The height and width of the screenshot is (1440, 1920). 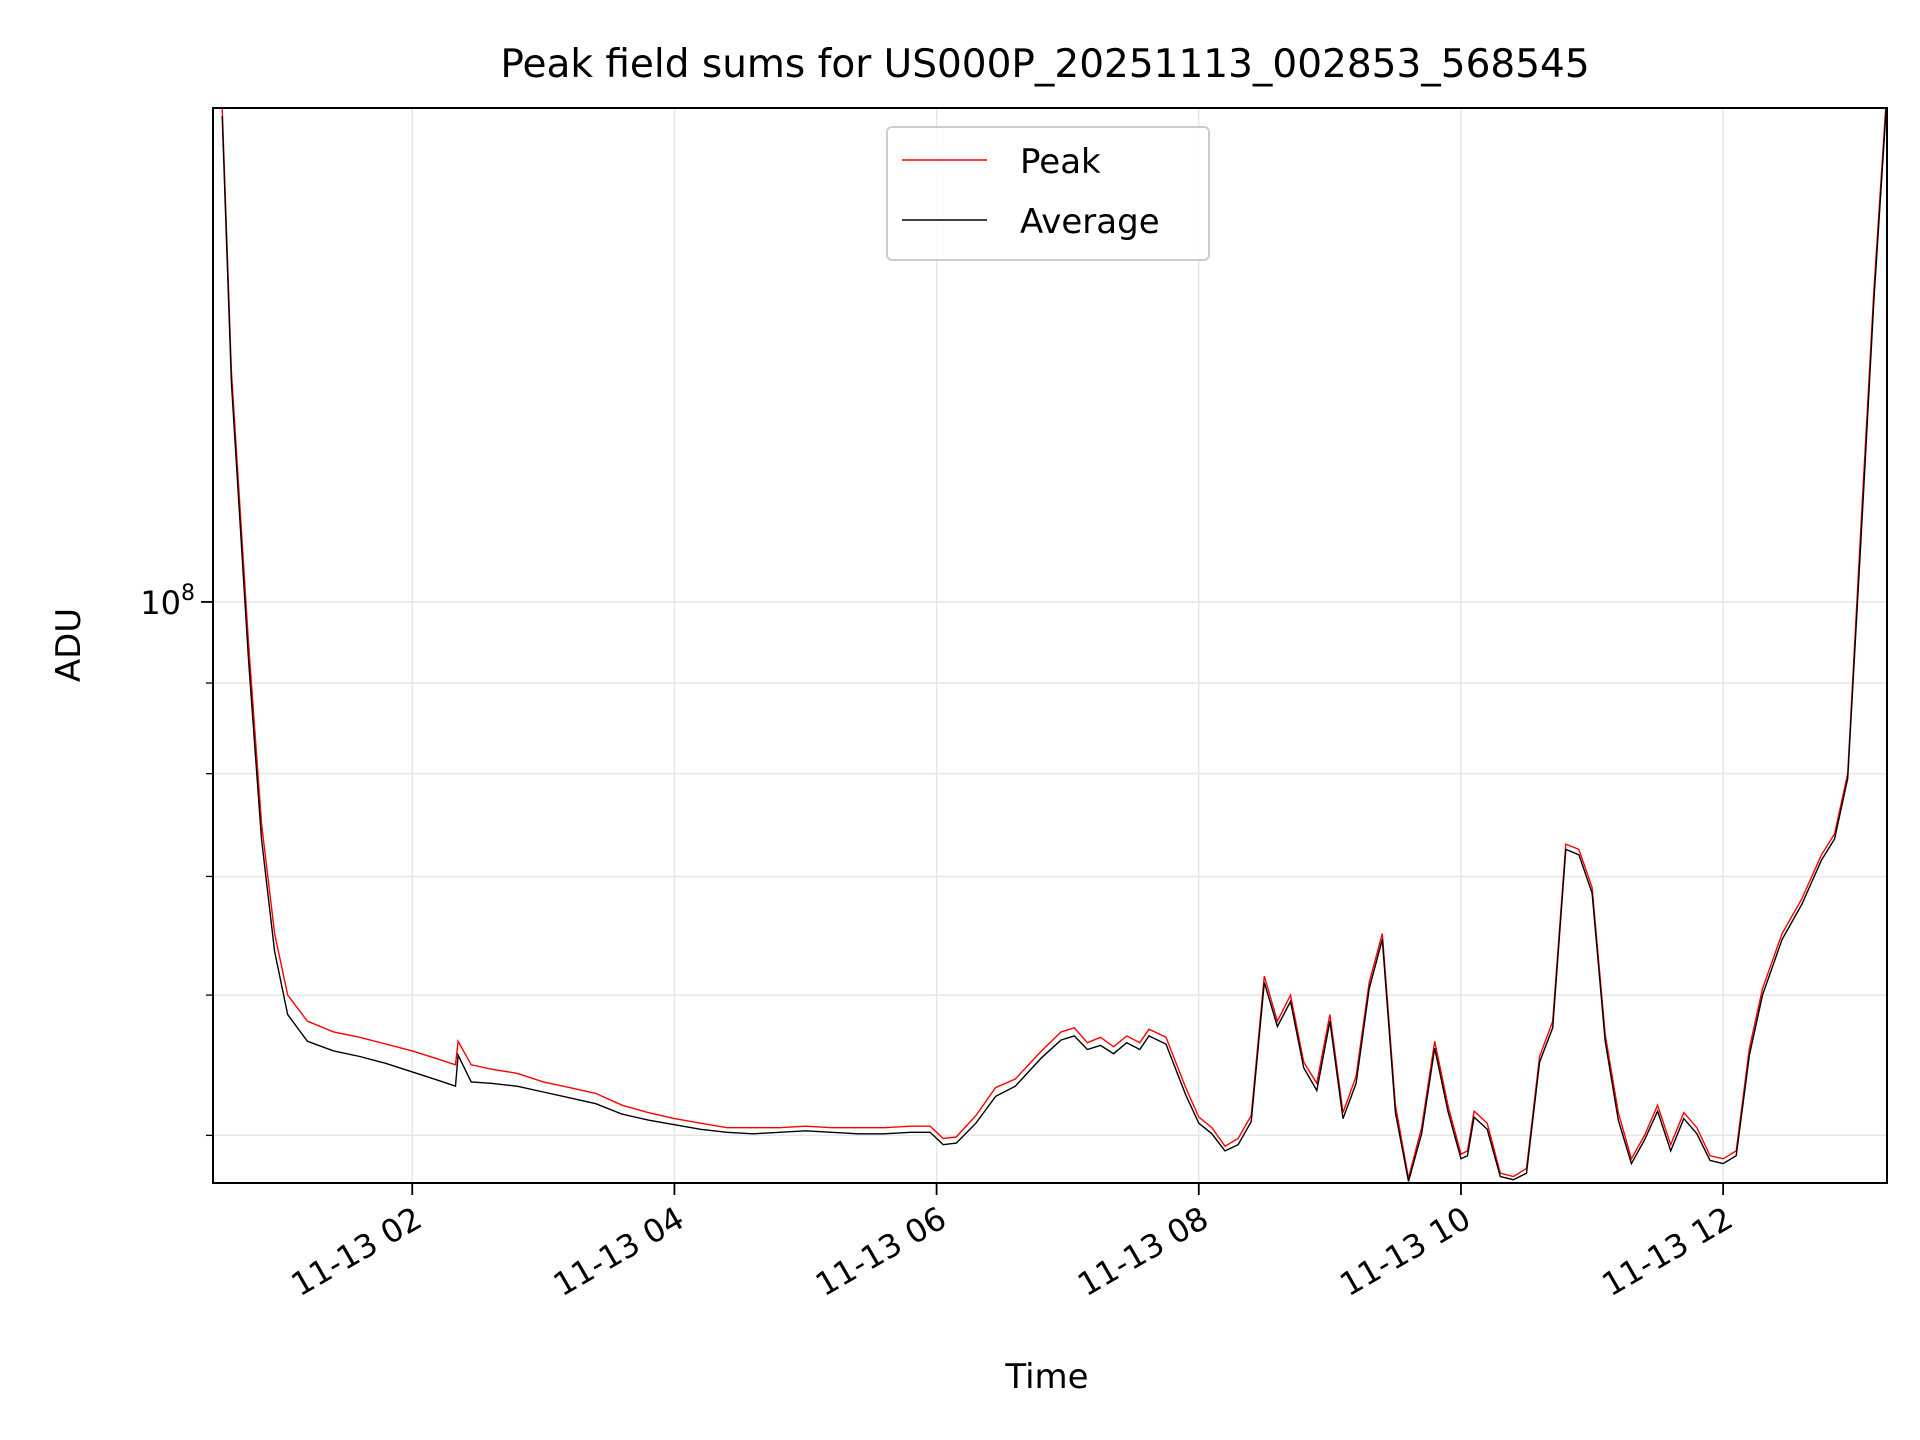 I want to click on y-tick-label: 108, so click(x=167, y=601).